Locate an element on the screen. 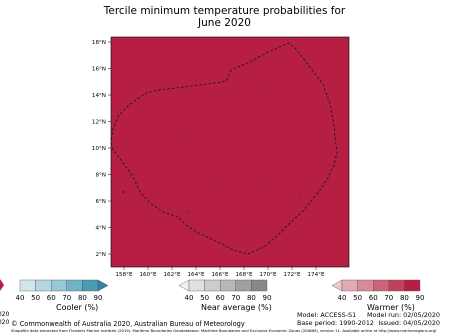 The height and width of the screenshot is (334, 449). lat-tick-label: 10°N is located at coordinates (99, 149).